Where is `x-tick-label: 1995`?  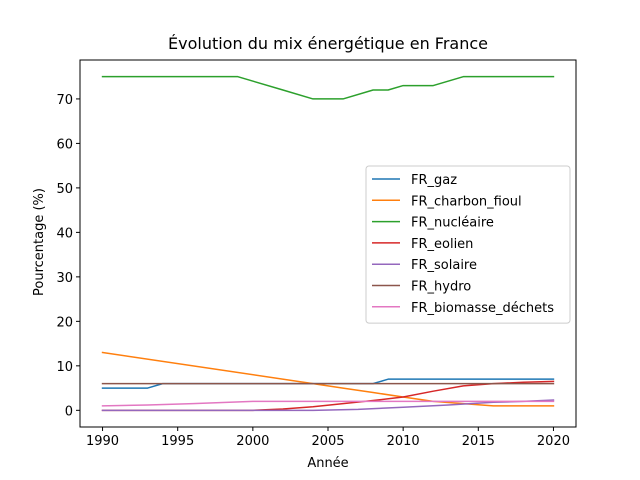 x-tick-label: 1995 is located at coordinates (177, 441).